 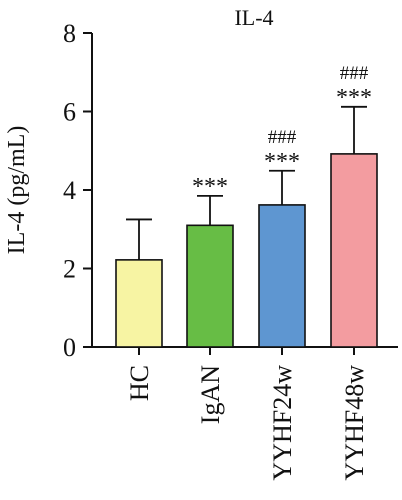 I want to click on y-axis: 0 2 4 6 8, so click(x=78, y=190).